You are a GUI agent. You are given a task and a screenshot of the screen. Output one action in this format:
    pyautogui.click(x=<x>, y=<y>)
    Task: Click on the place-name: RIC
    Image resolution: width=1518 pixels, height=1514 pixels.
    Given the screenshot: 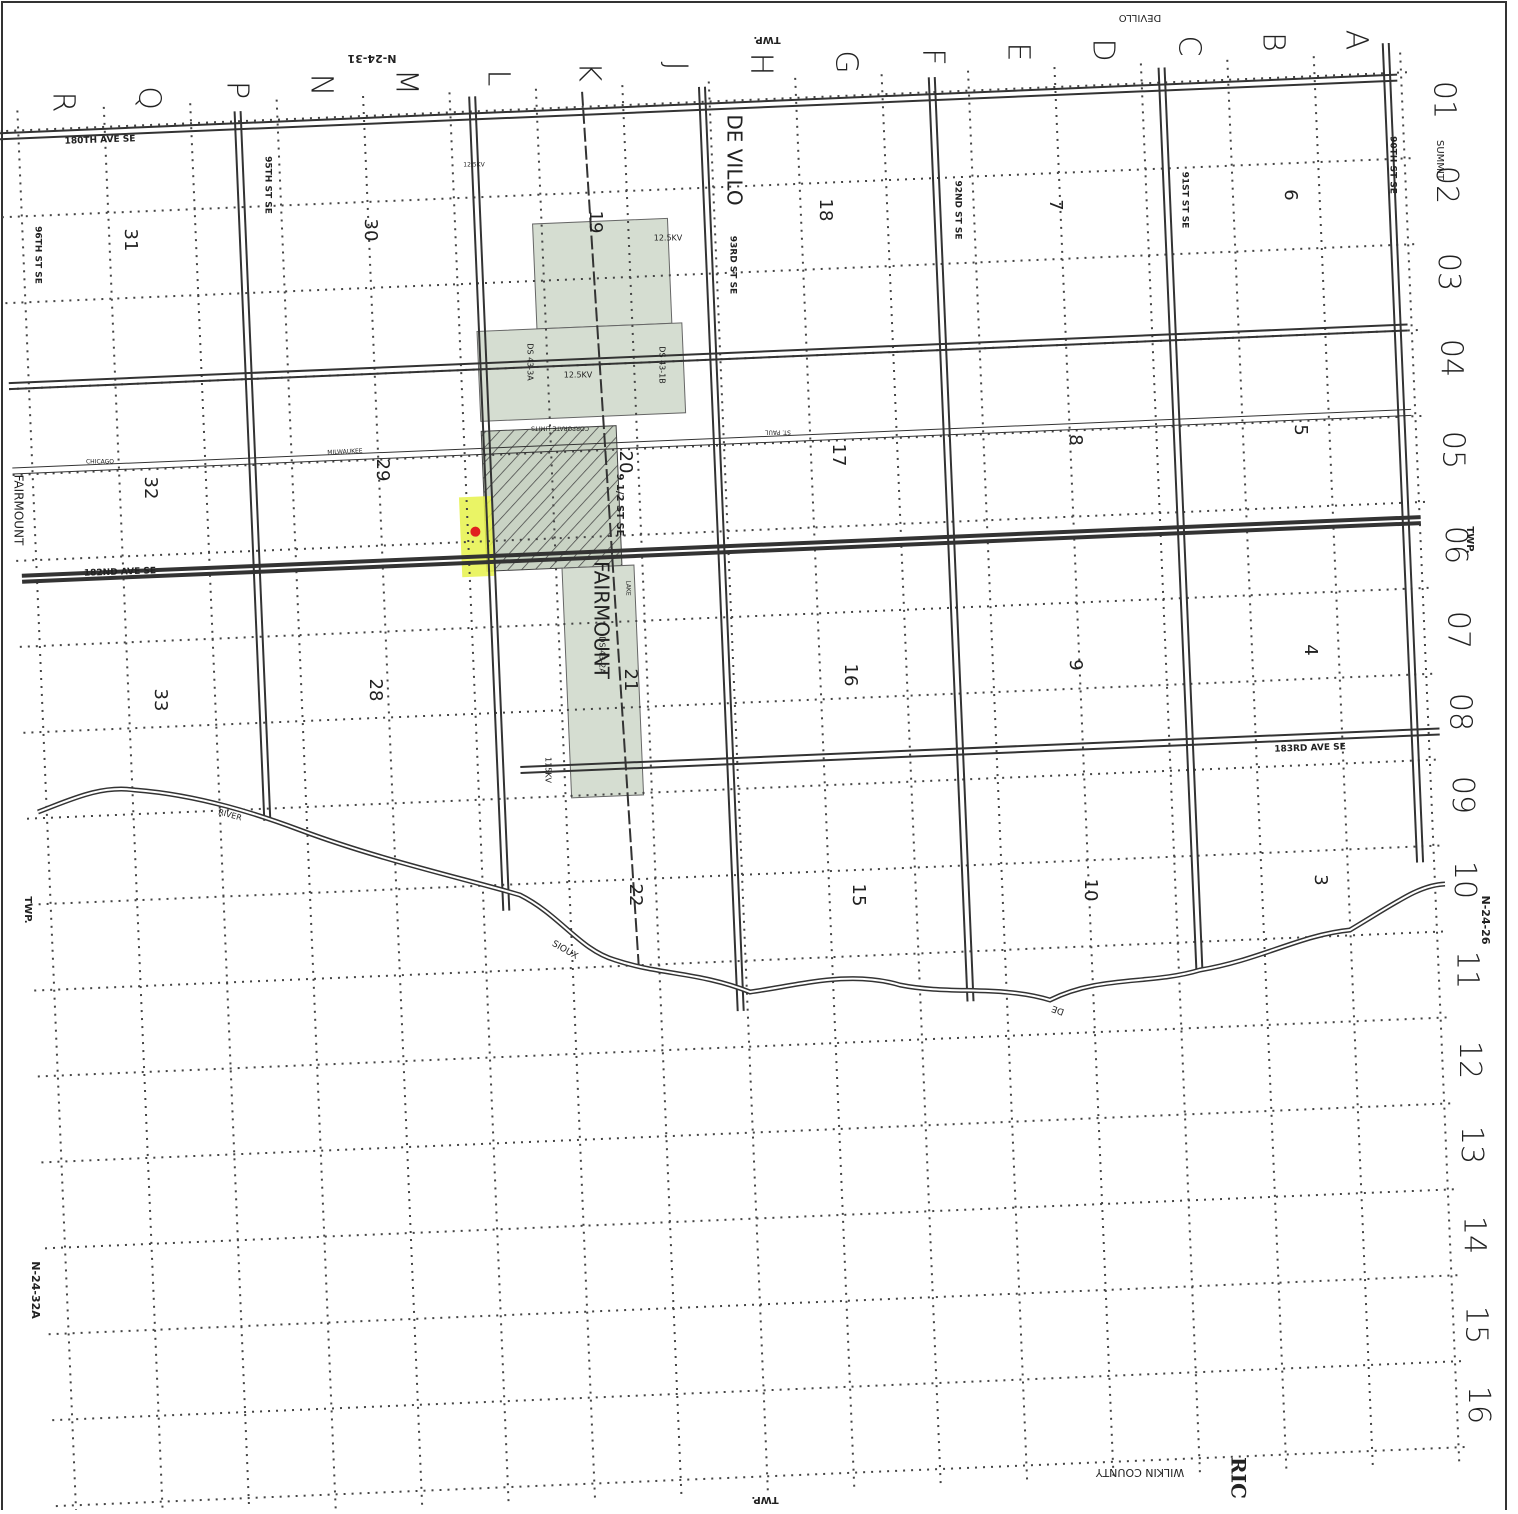 What is the action you would take?
    pyautogui.click(x=1239, y=1478)
    